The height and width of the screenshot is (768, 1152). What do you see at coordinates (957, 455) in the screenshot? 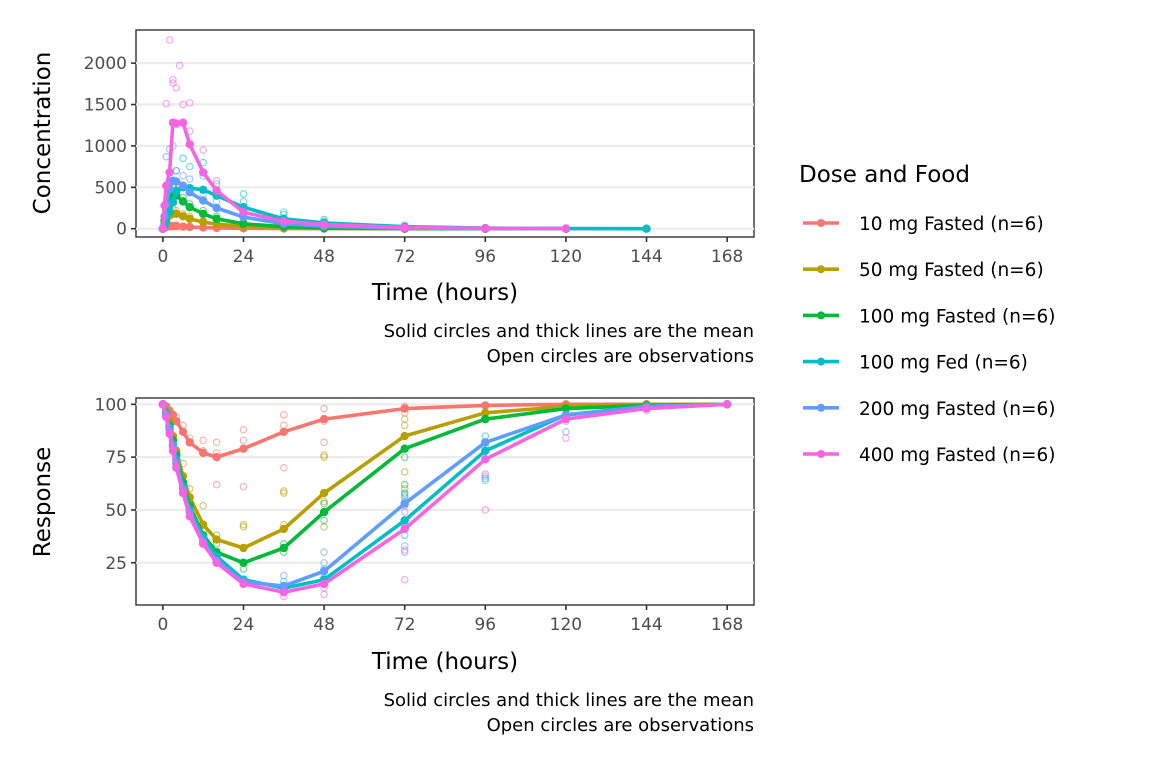
I see `legend-label: 400 mg Fasted (n=6)` at bounding box center [957, 455].